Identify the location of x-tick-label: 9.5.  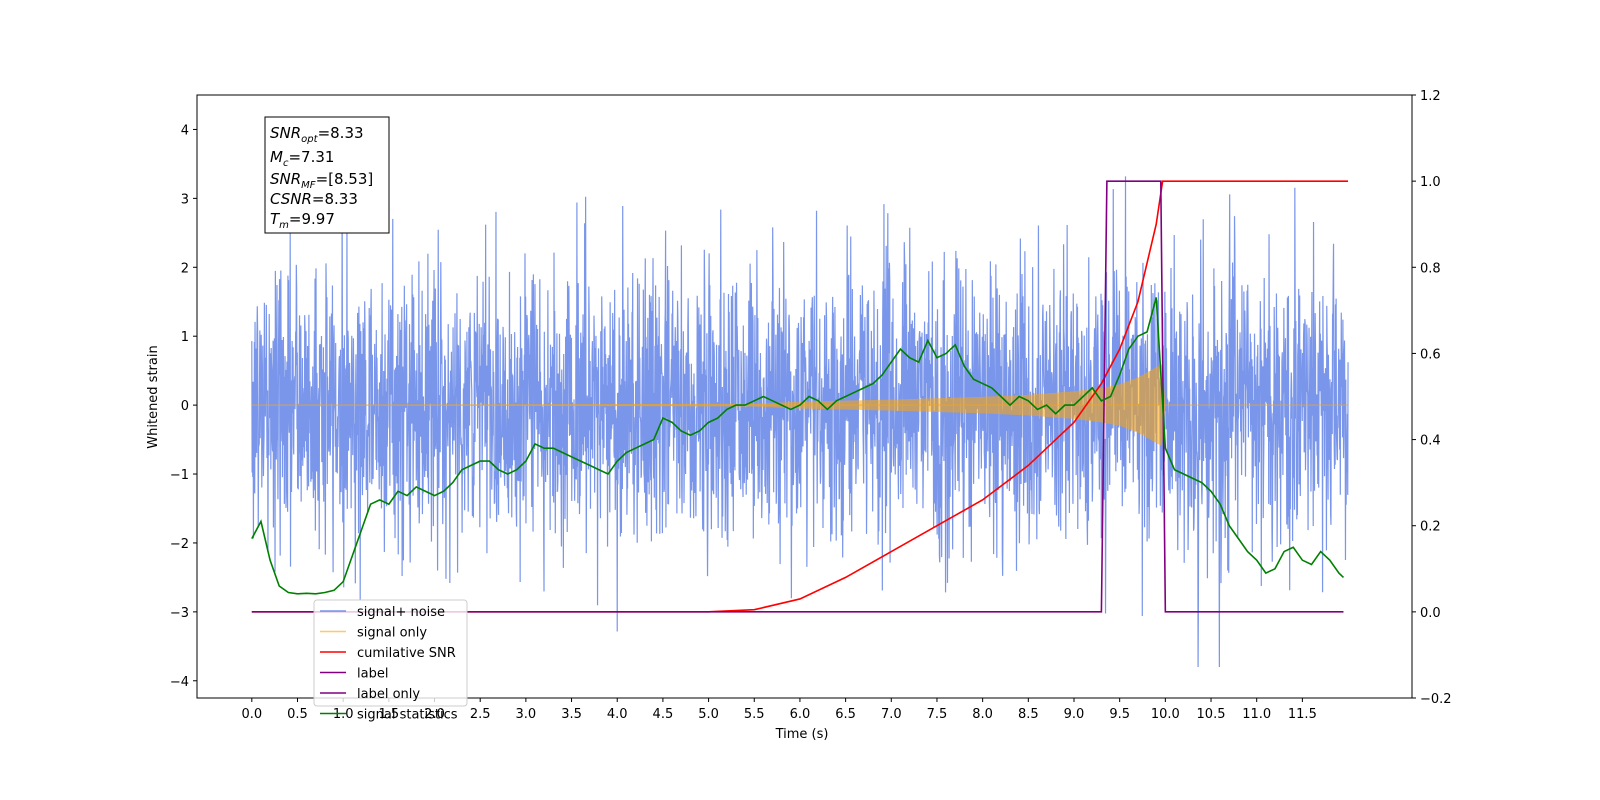
(1119, 714).